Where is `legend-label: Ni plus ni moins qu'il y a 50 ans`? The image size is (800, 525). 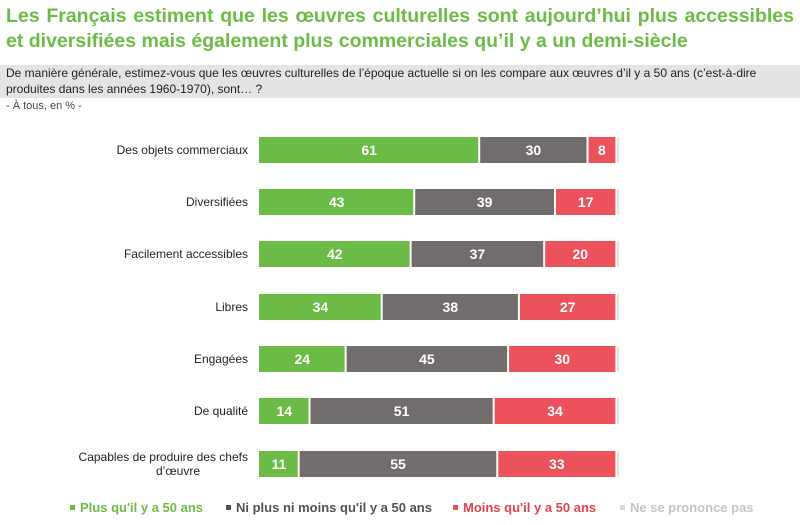 legend-label: Ni plus ni moins qu'il y a 50 ans is located at coordinates (334, 507).